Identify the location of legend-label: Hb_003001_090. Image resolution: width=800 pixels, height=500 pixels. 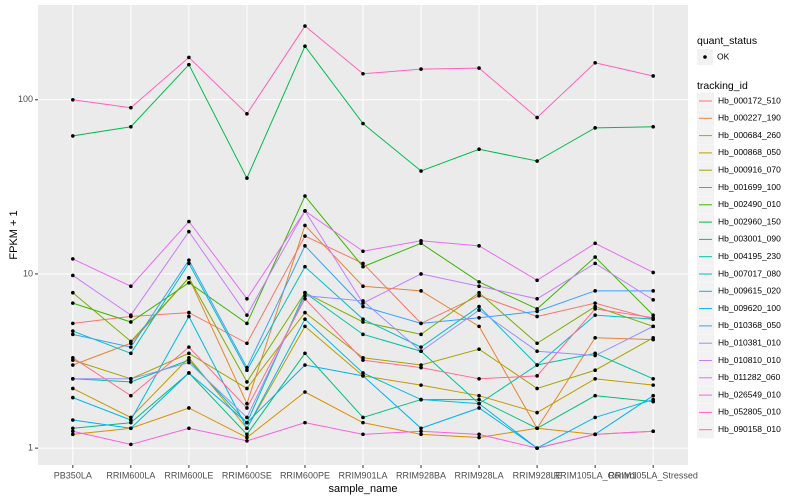
(749, 239).